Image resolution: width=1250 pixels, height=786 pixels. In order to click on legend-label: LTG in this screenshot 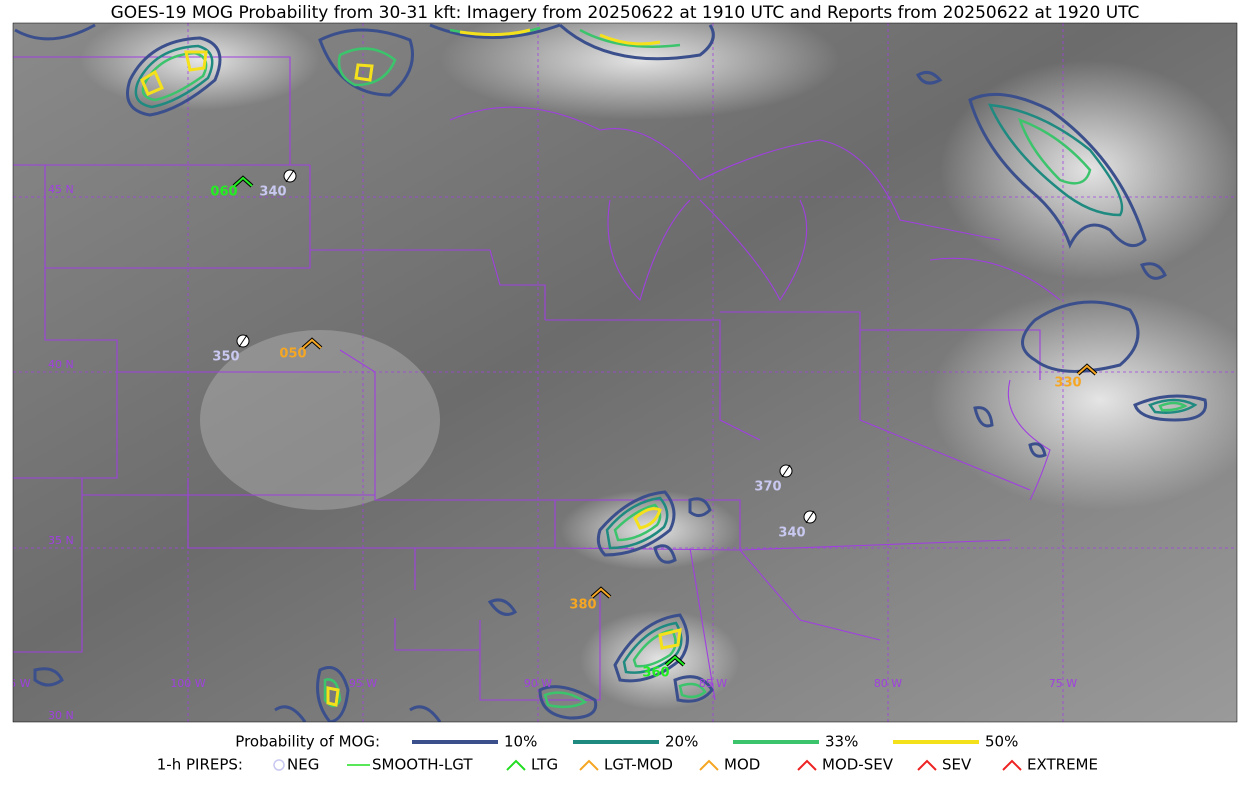, I will do `click(544, 765)`.